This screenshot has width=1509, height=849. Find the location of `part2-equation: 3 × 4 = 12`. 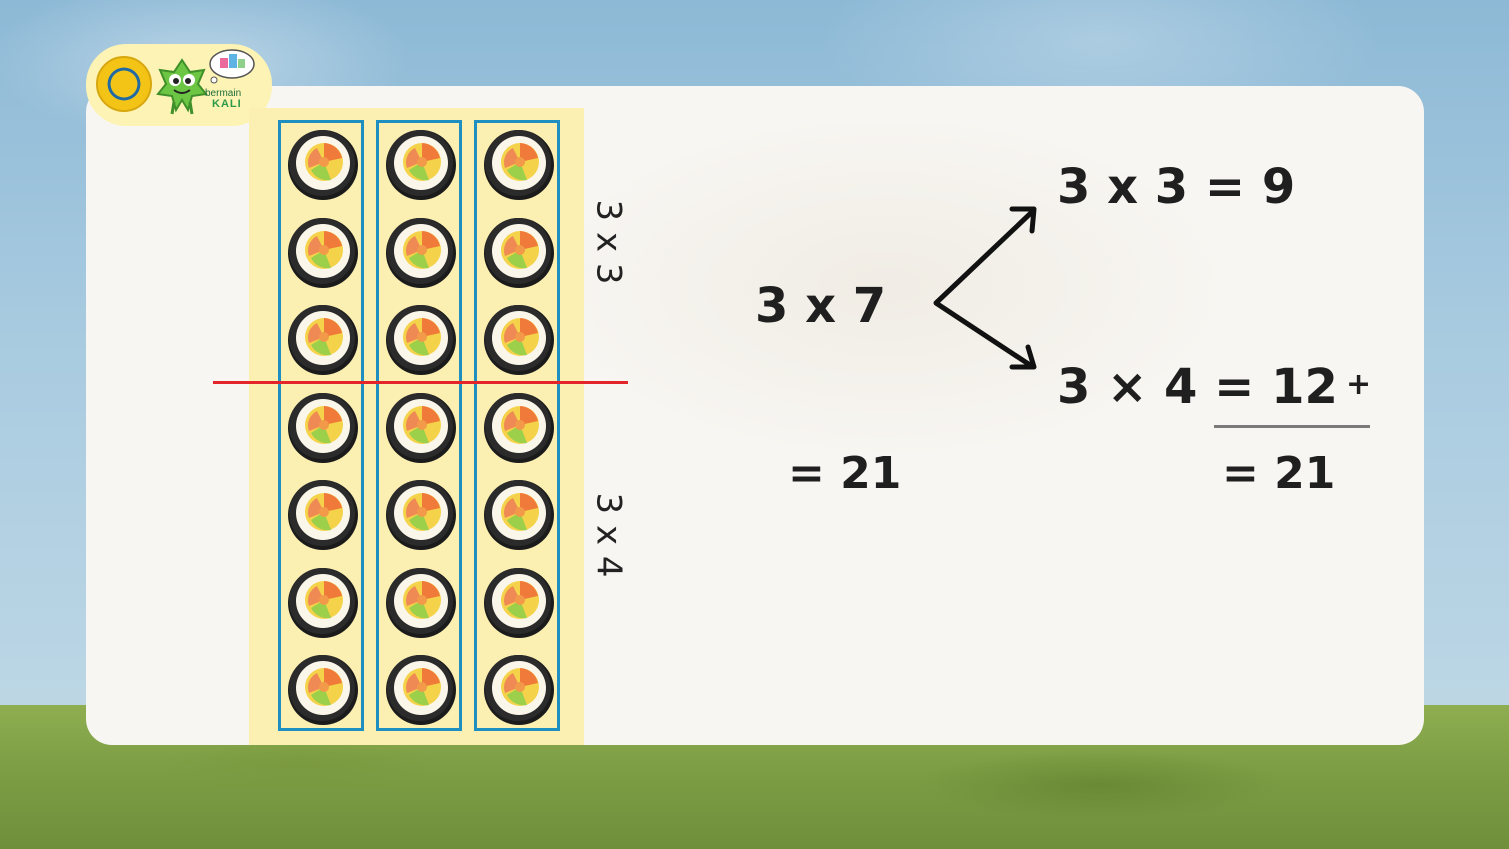

part2-equation: 3 × 4 = 12 is located at coordinates (1197, 387).